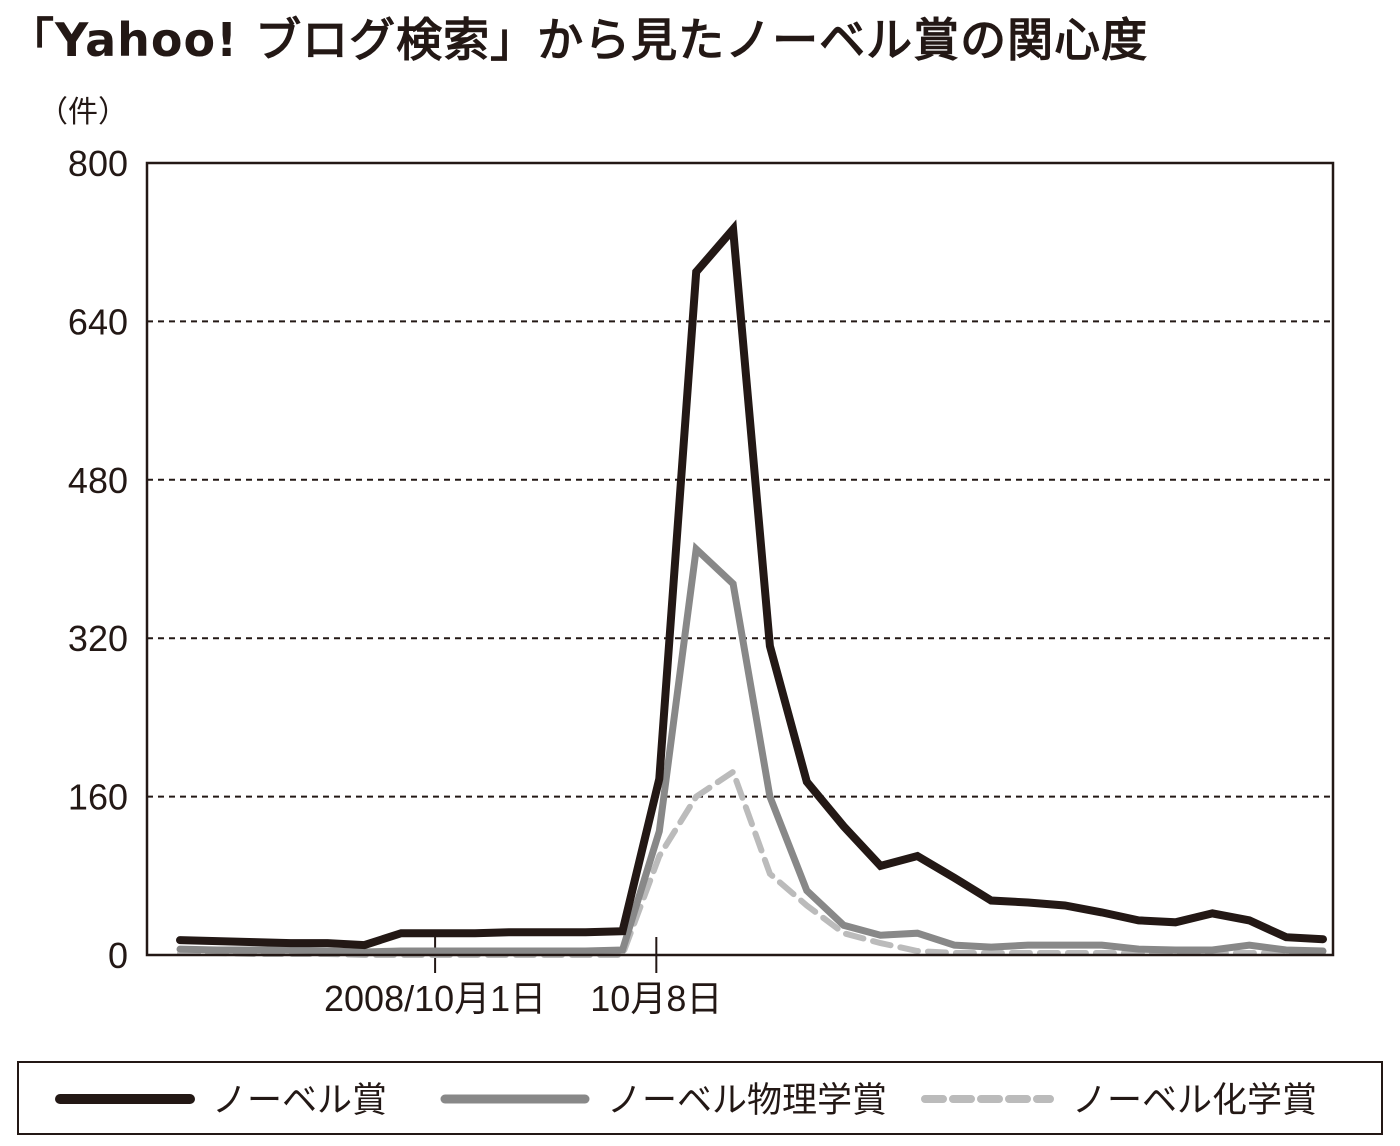 This screenshot has width=1400, height=1146. Describe the element at coordinates (299, 1101) in the screenshot. I see `legend-label: ノーベル賞` at that location.